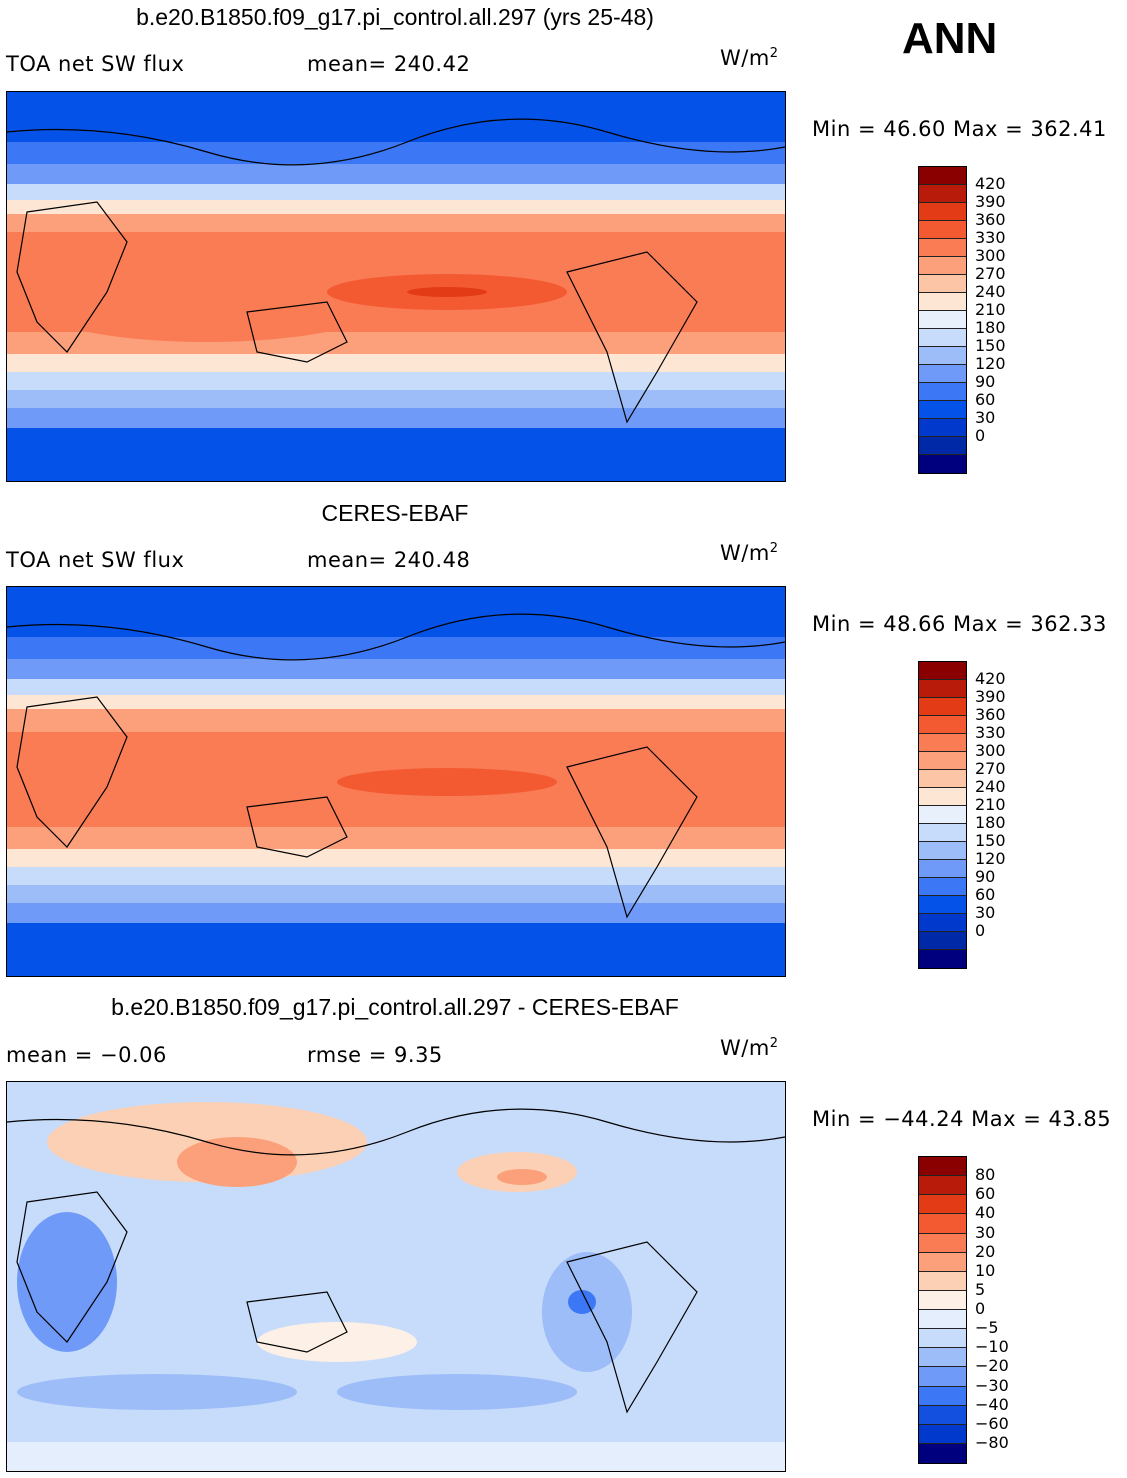 This screenshot has width=1127, height=1478. What do you see at coordinates (992, 1366) in the screenshot?
I see `colorbar-level-label: −20` at bounding box center [992, 1366].